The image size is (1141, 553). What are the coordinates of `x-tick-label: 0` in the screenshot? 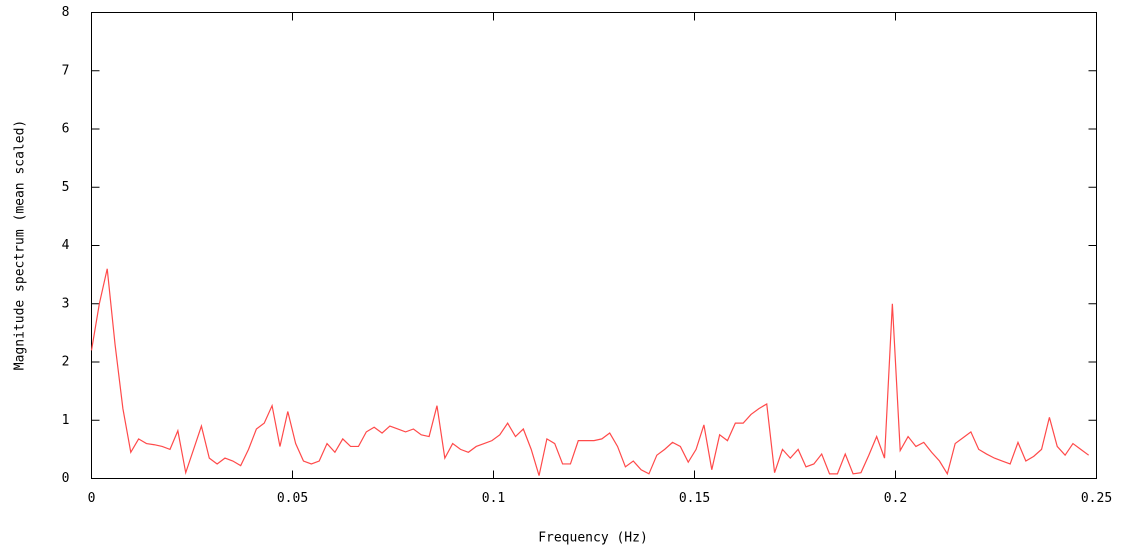 It's located at (92, 498).